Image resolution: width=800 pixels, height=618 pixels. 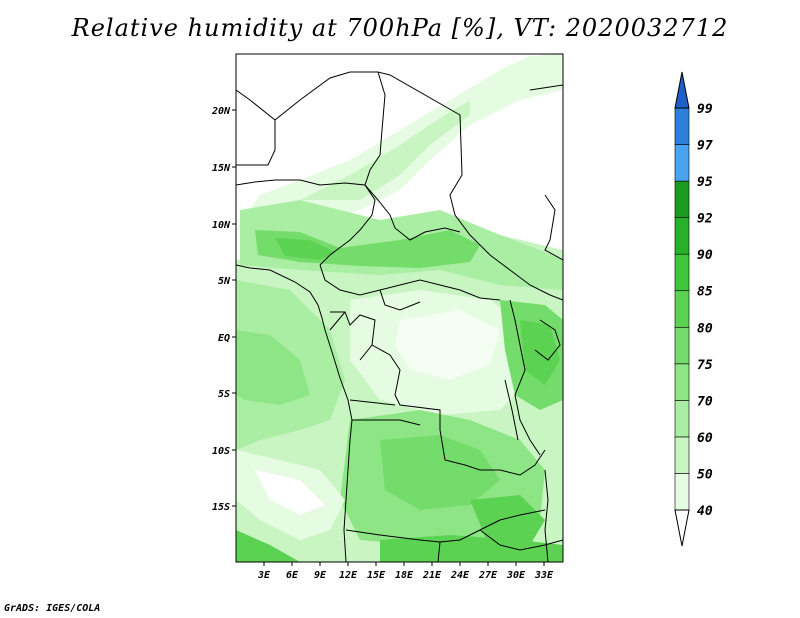 I want to click on colorbar-label: 92, so click(x=705, y=219).